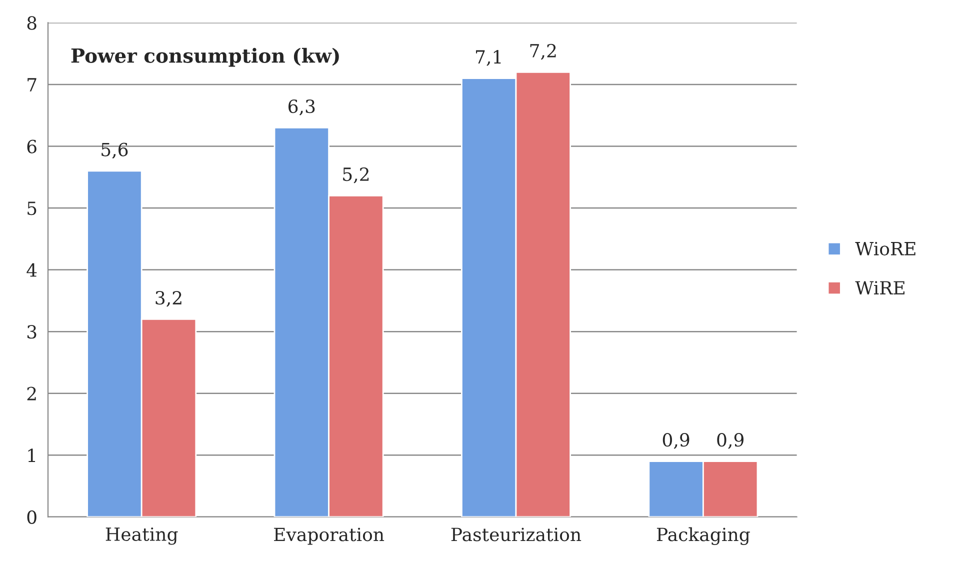 Image resolution: width=960 pixels, height=568 pixels. What do you see at coordinates (329, 536) in the screenshot?
I see `x-tick-label: Evaporation` at bounding box center [329, 536].